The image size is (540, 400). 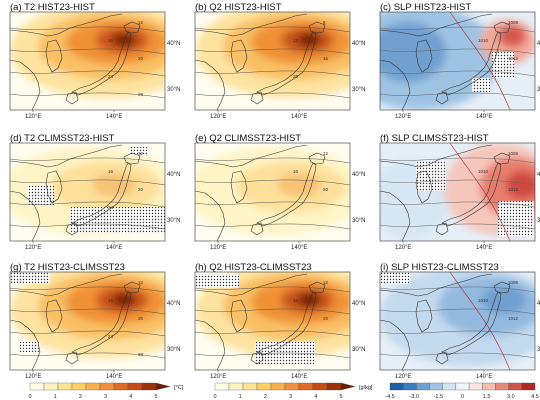 I want to click on map-area: 12 16 20 24 28, so click(x=87, y=61).